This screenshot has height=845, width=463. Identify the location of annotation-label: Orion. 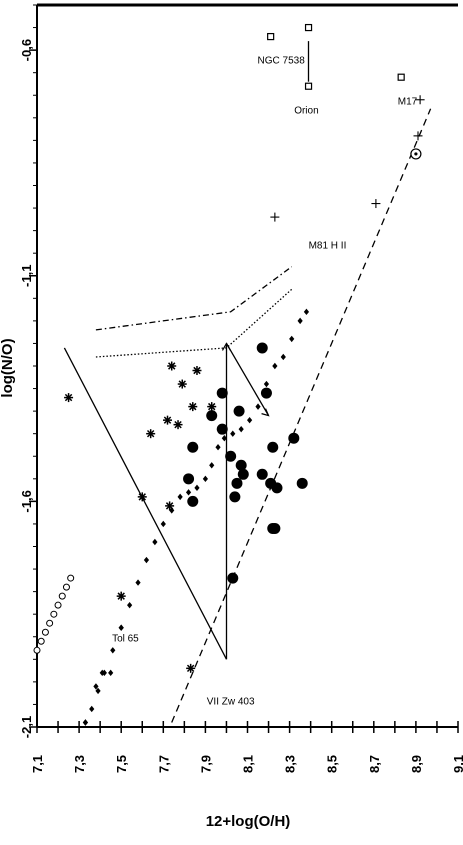
(306, 110).